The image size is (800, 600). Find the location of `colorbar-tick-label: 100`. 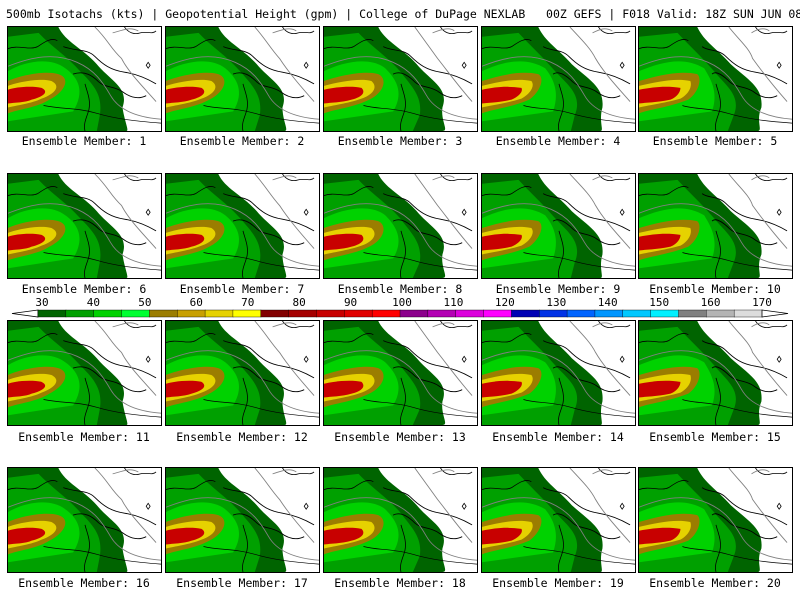

colorbar-tick-label: 100 is located at coordinates (402, 302).